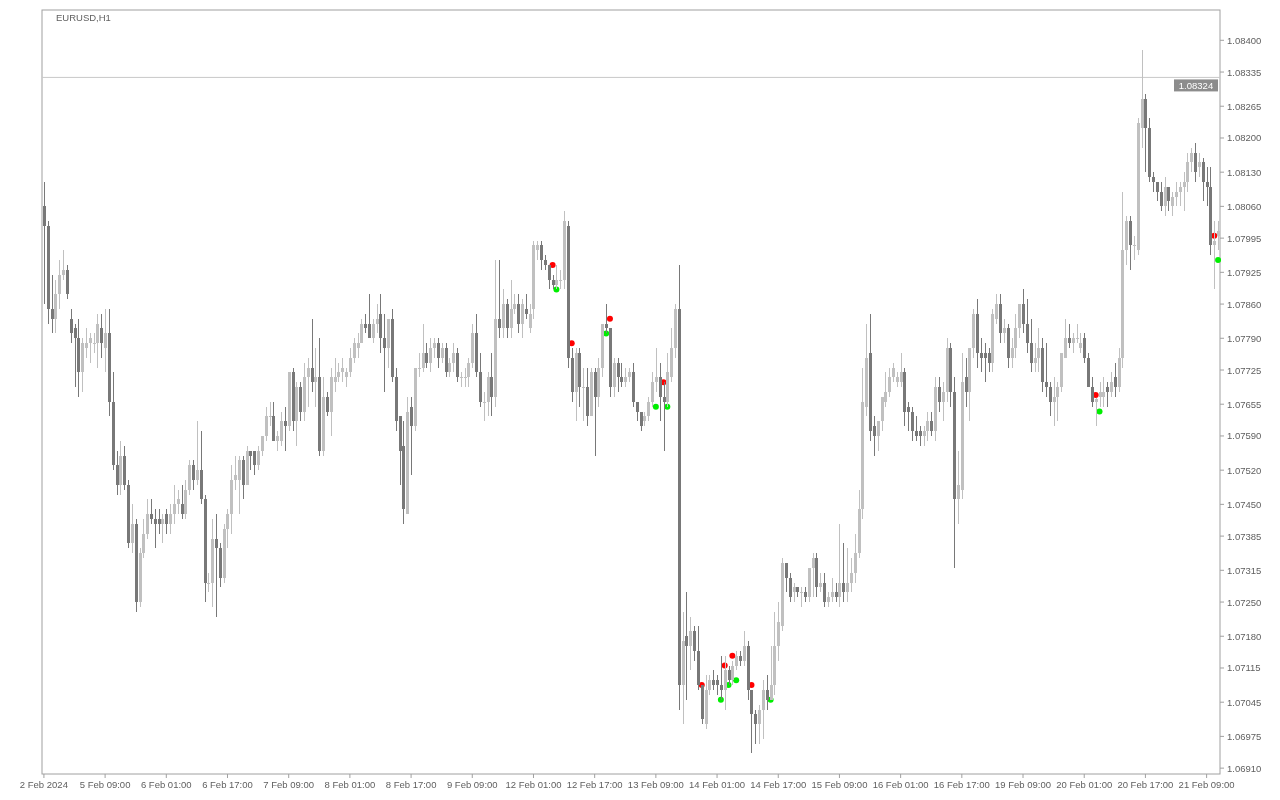 Image resolution: width=1280 pixels, height=800 pixels. What do you see at coordinates (1023, 784) in the screenshot?
I see `x-tick-label: 19 Feb 09:00` at bounding box center [1023, 784].